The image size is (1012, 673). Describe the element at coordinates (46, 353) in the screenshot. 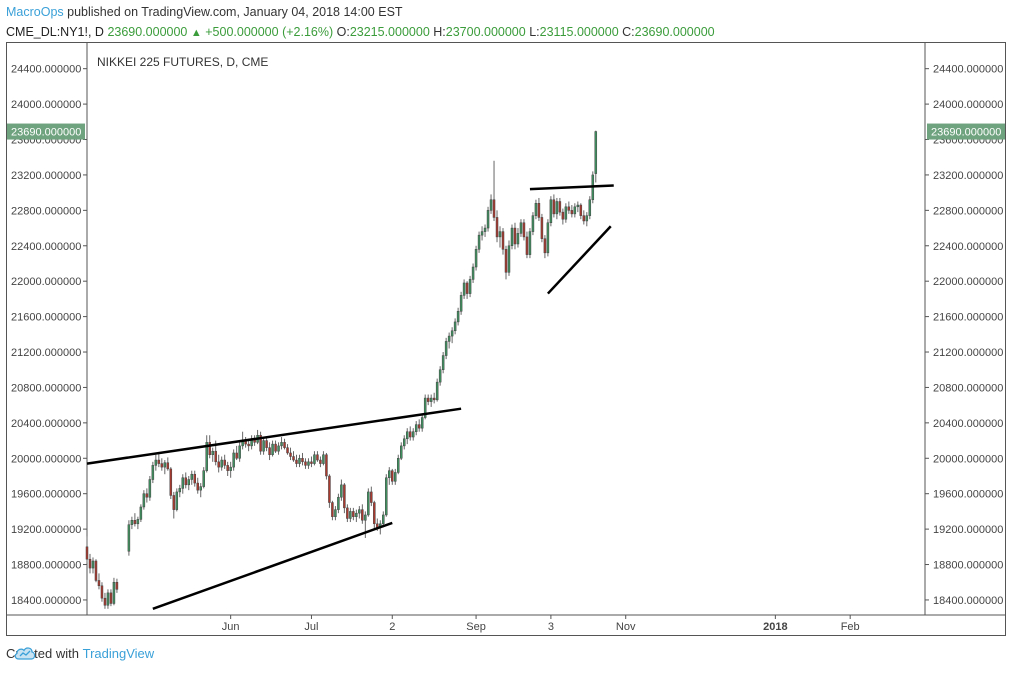

I see `y-tick-label-left: 21200.000000` at that location.